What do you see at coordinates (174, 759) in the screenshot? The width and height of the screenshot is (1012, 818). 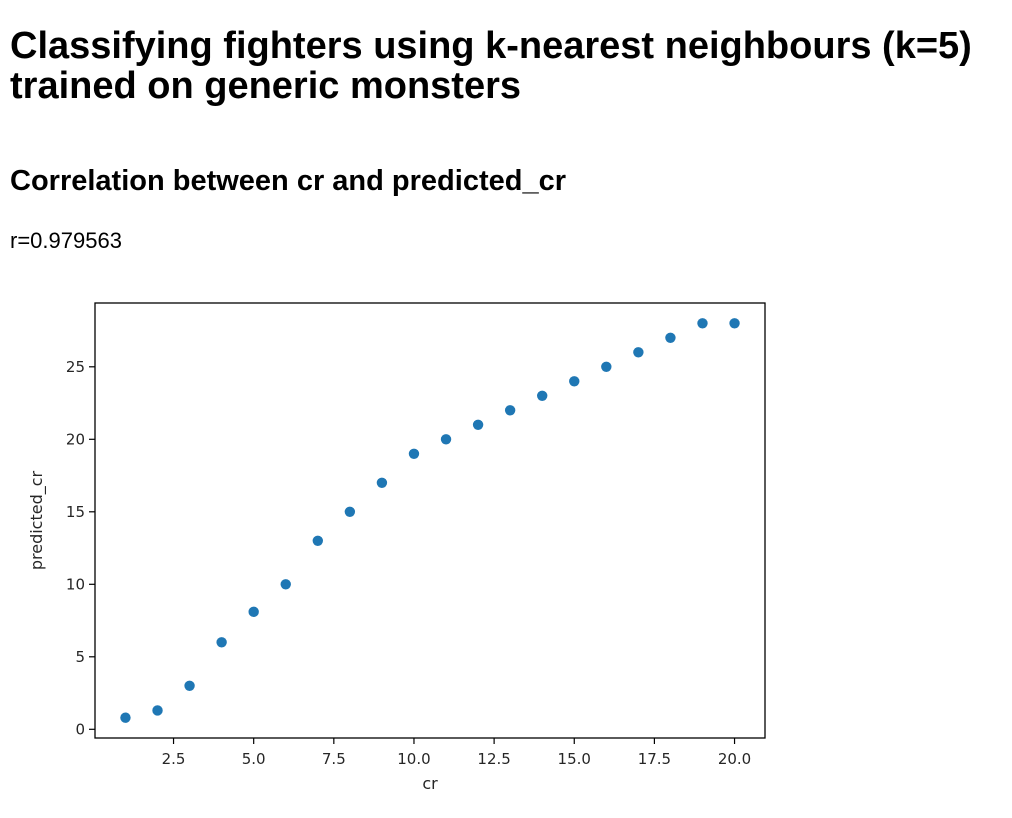 I see `x-tick-label: 2.5` at bounding box center [174, 759].